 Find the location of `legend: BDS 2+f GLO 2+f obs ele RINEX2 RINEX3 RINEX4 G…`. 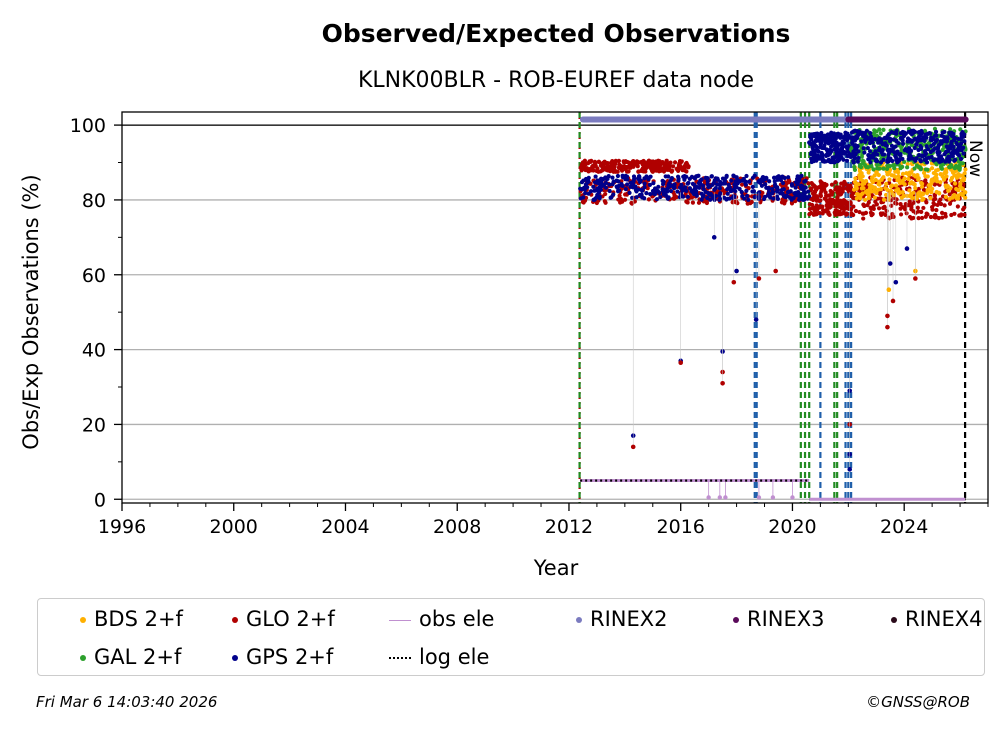

legend: BDS 2+f GLO 2+f obs ele RINEX2 RINEX3 RINEX4 G… is located at coordinates (511, 637).